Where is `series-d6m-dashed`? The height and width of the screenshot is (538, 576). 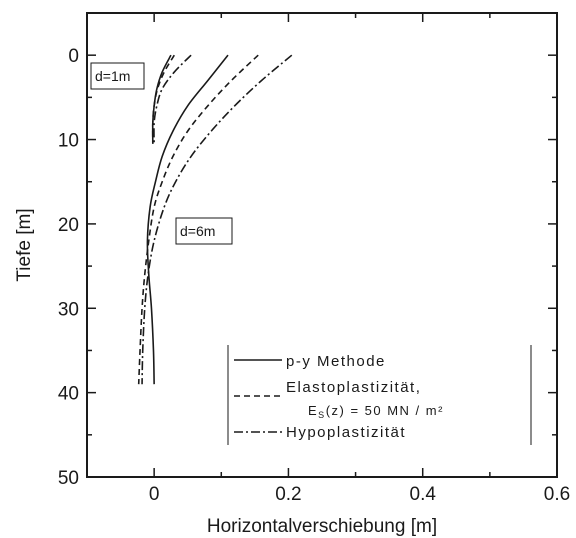 series-d6m-dashed is located at coordinates (198, 219).